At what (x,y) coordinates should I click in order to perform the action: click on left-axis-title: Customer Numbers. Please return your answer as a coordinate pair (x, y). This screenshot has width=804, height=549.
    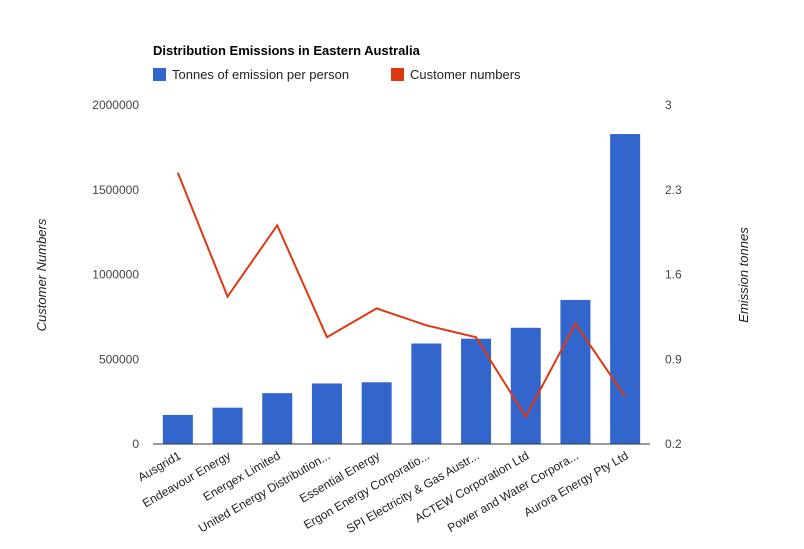
    Looking at the image, I should click on (41, 274).